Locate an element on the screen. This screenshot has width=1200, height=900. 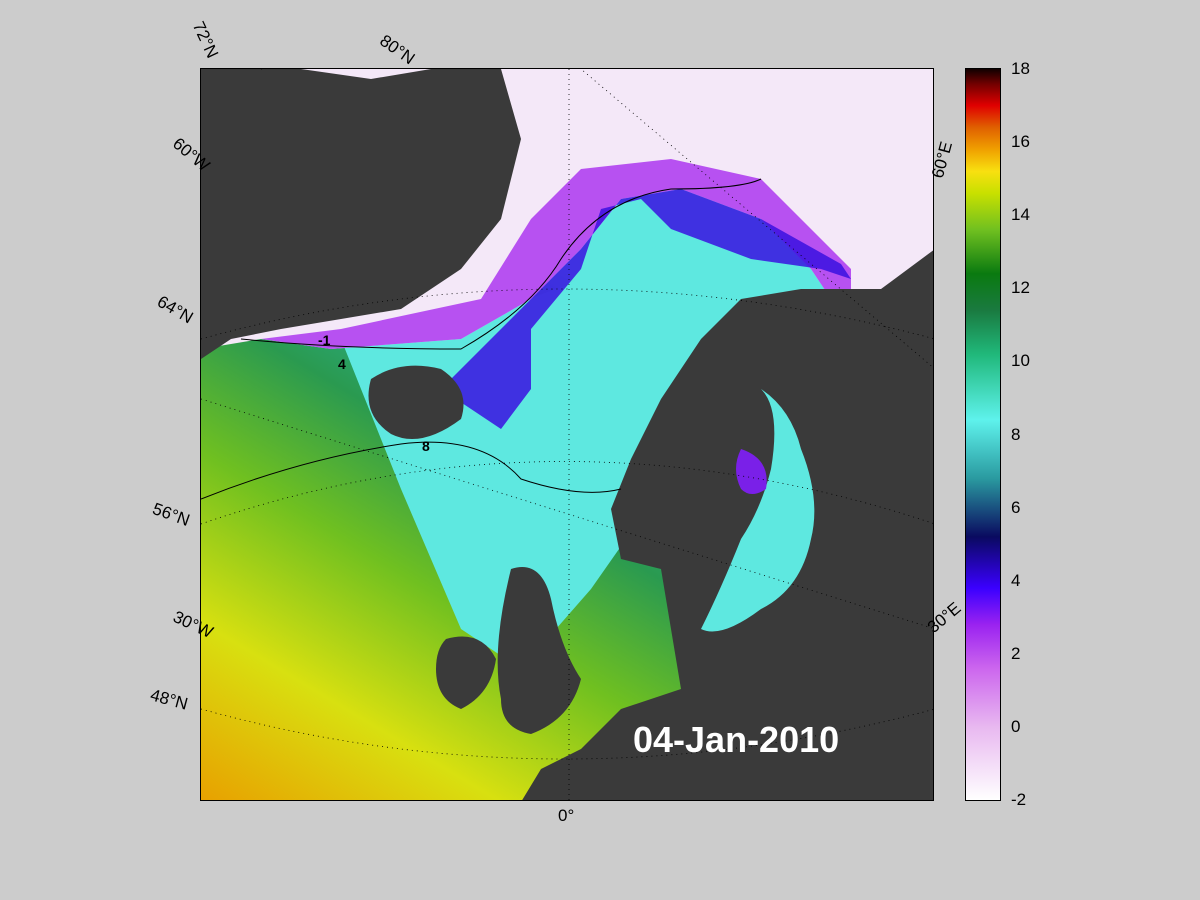
ice-edge-zone is located at coordinates (556, 254).